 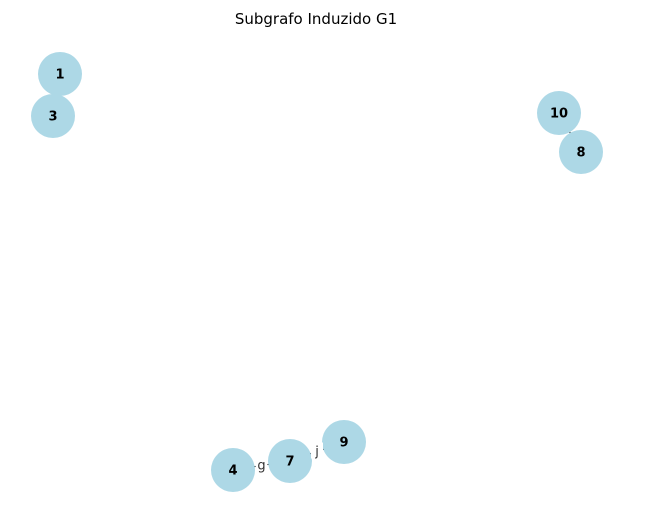 I want to click on node-label: 8, so click(x=580, y=153).